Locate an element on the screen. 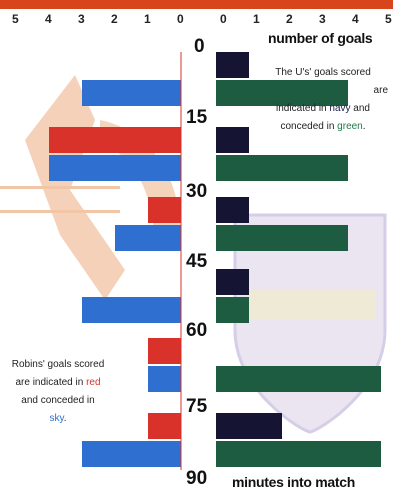 The height and width of the screenshot is (496, 393). header-bar is located at coordinates (196, 4).